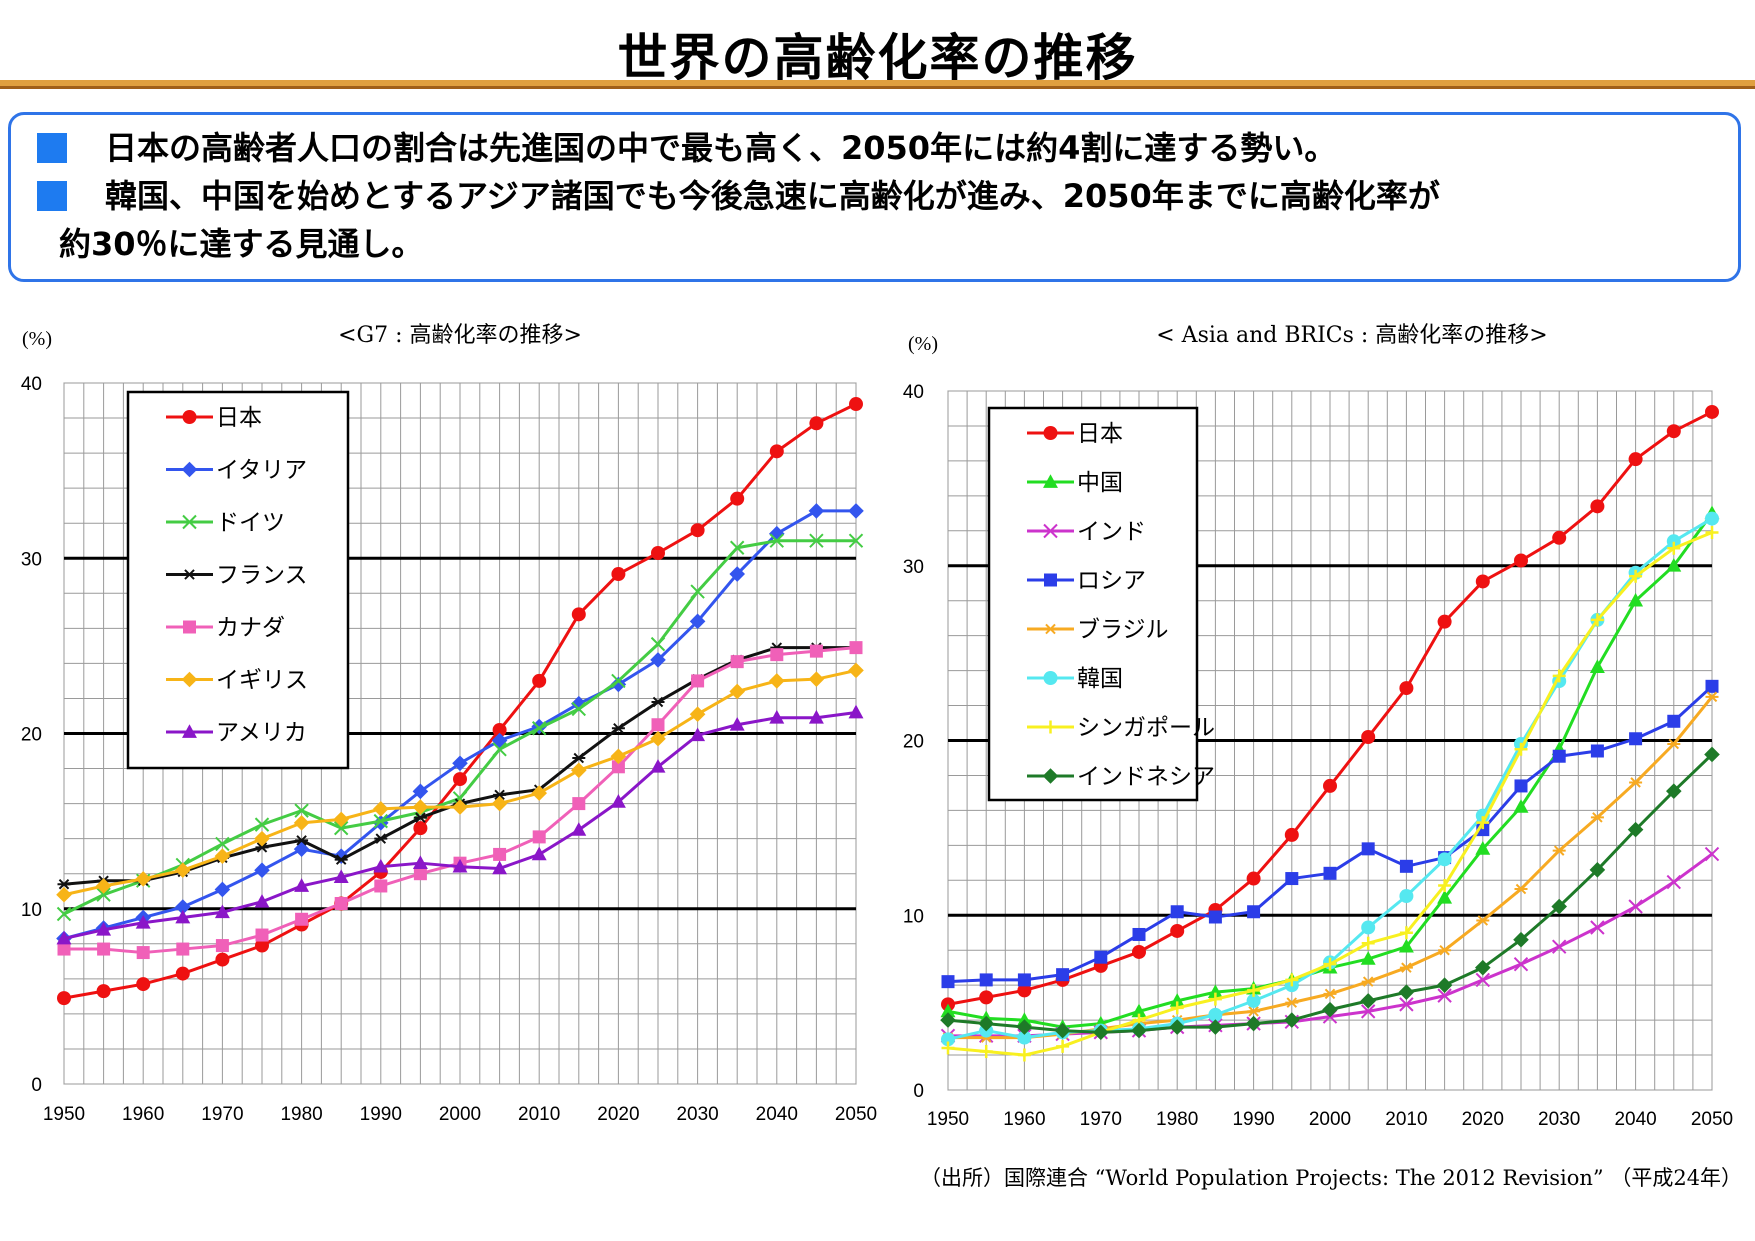  Describe the element at coordinates (261, 733) in the screenshot. I see `legend-label: アメリカ` at that location.